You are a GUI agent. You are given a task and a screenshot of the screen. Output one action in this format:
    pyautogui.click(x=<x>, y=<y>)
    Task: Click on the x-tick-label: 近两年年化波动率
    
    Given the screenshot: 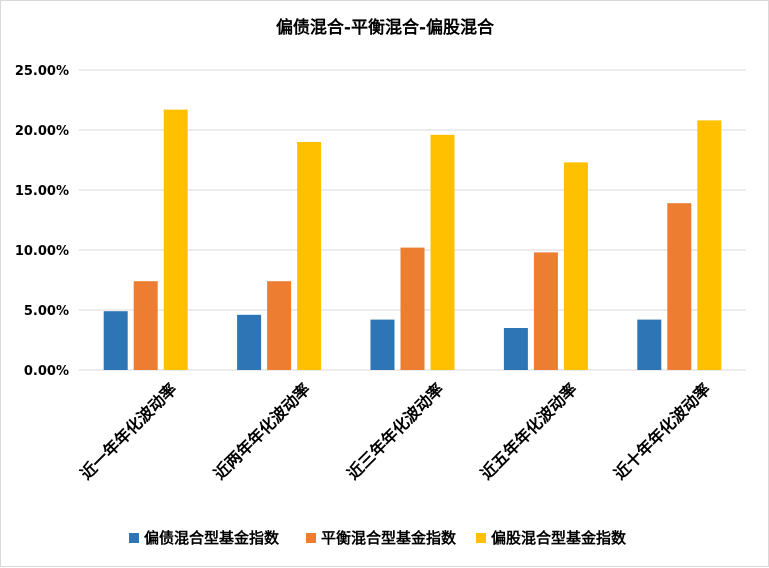 What is the action you would take?
    pyautogui.click(x=262, y=431)
    